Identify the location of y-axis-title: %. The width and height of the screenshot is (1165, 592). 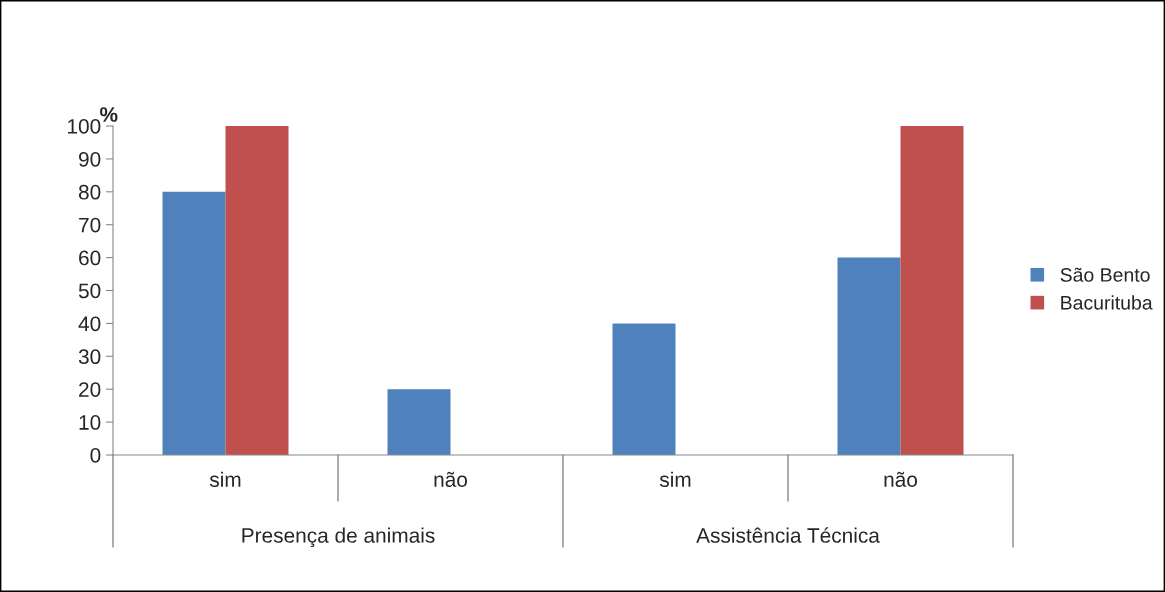
(109, 114).